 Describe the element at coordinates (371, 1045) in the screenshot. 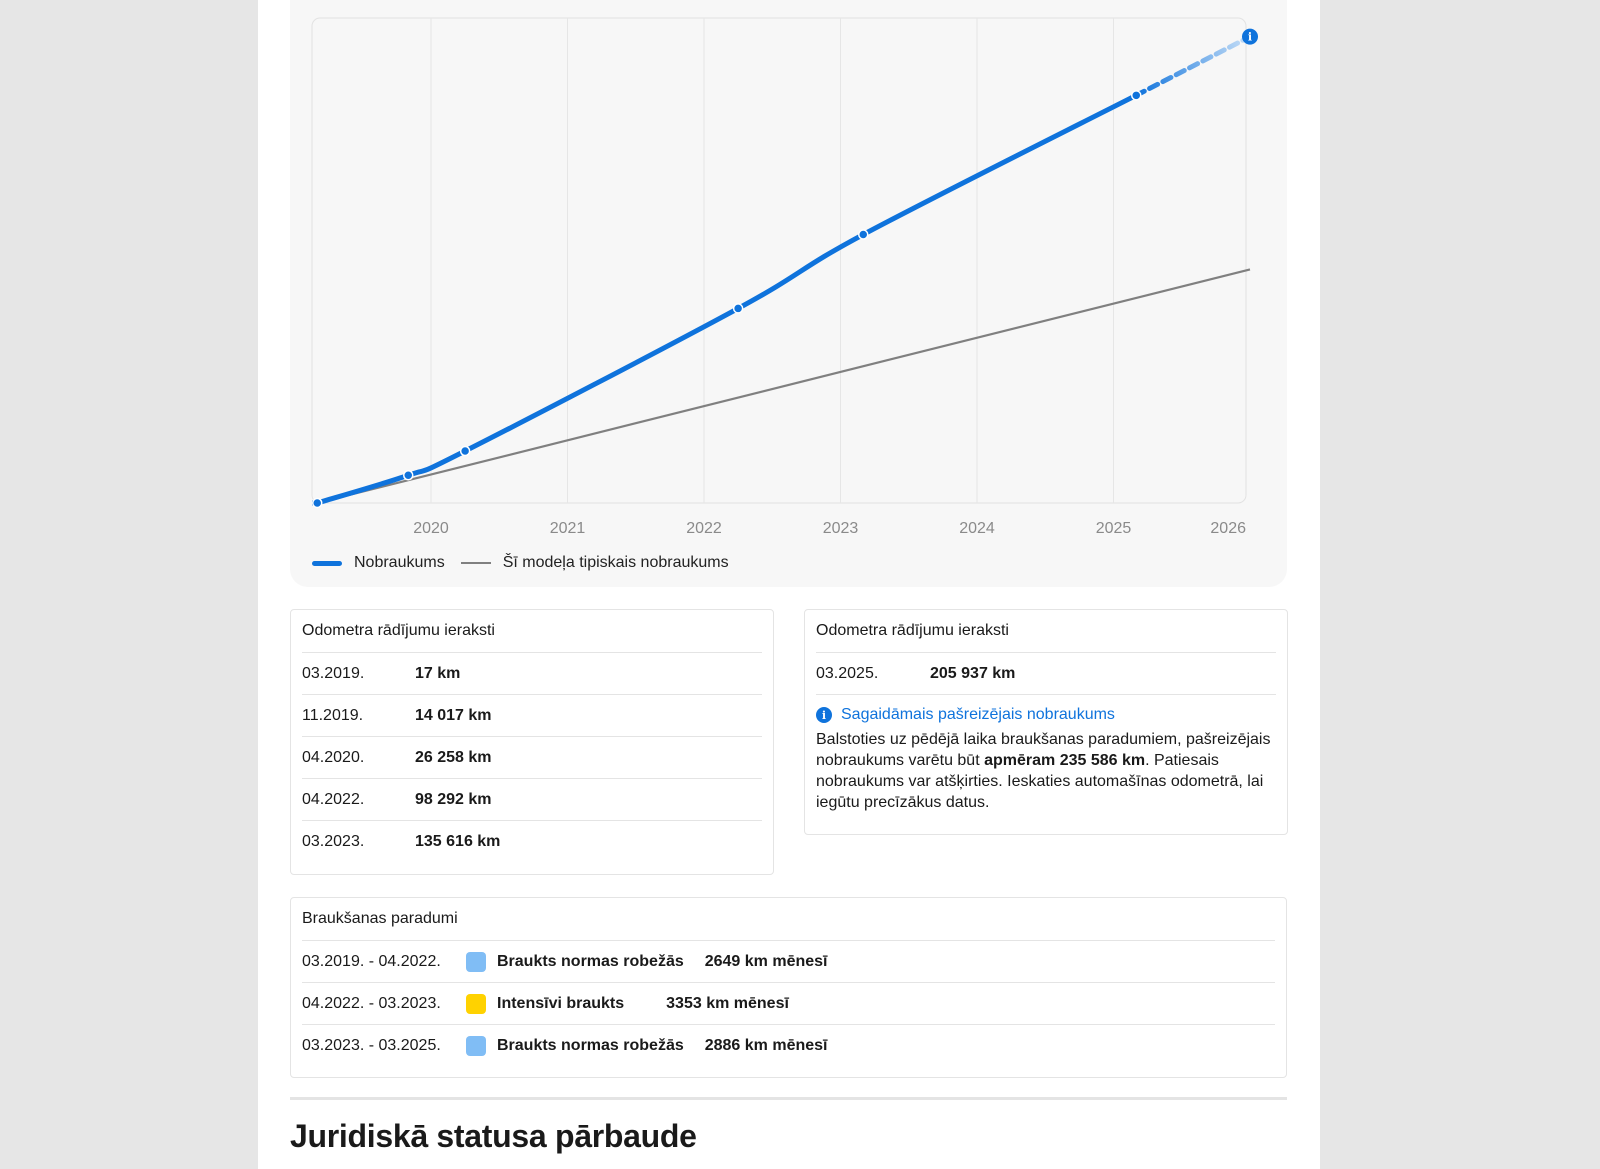

I see `habit-period: 03.2023. - 03.2025.` at that location.